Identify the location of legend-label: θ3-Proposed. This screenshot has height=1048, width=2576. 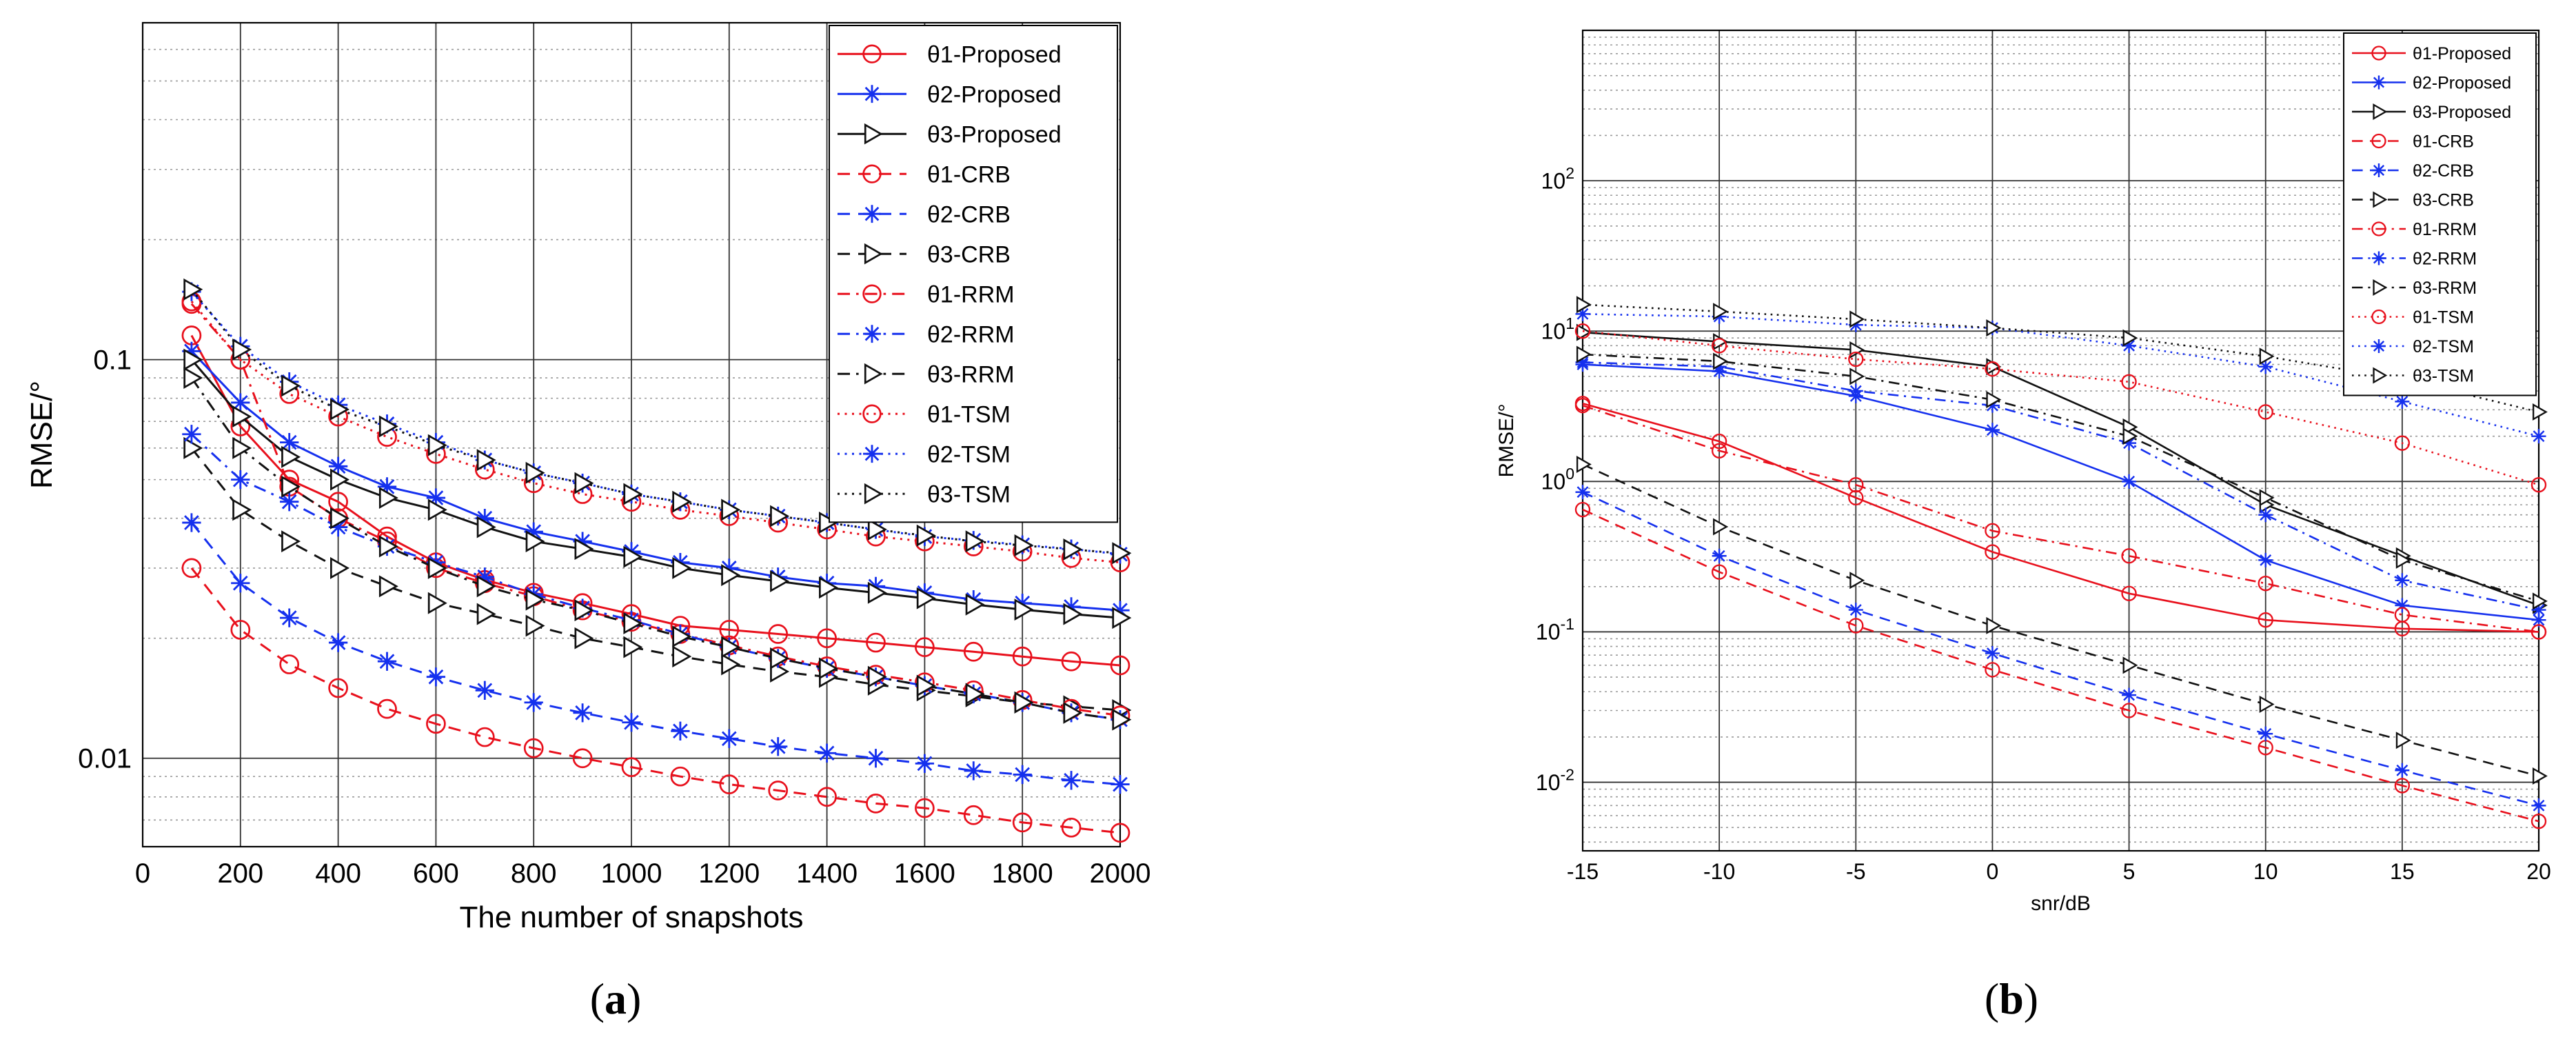
(994, 134).